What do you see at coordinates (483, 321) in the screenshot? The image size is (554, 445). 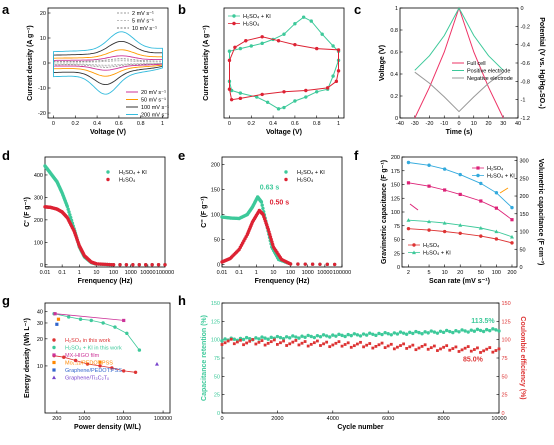 I see `value-annotation: 113.5%` at bounding box center [483, 321].